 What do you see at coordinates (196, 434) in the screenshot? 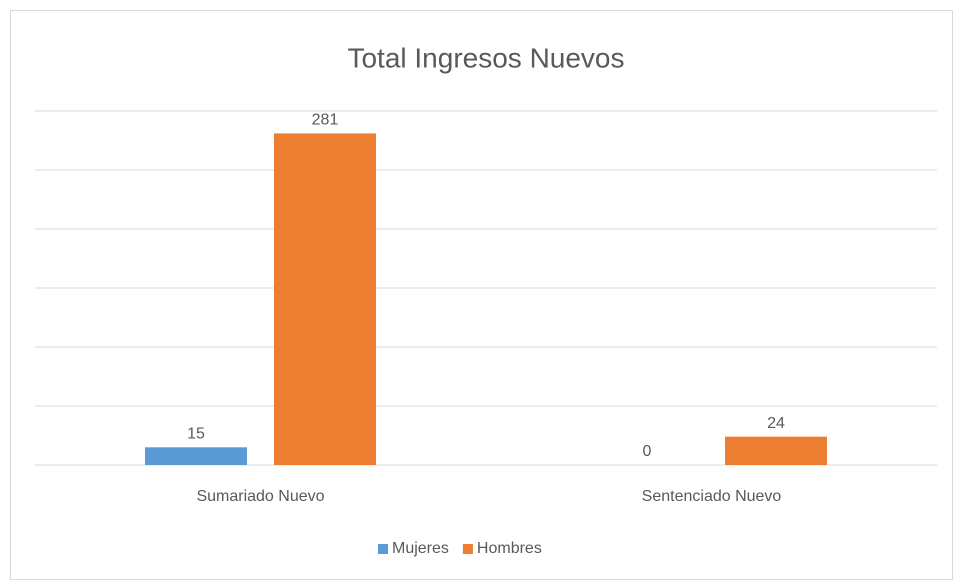
I see `data-label: 15` at bounding box center [196, 434].